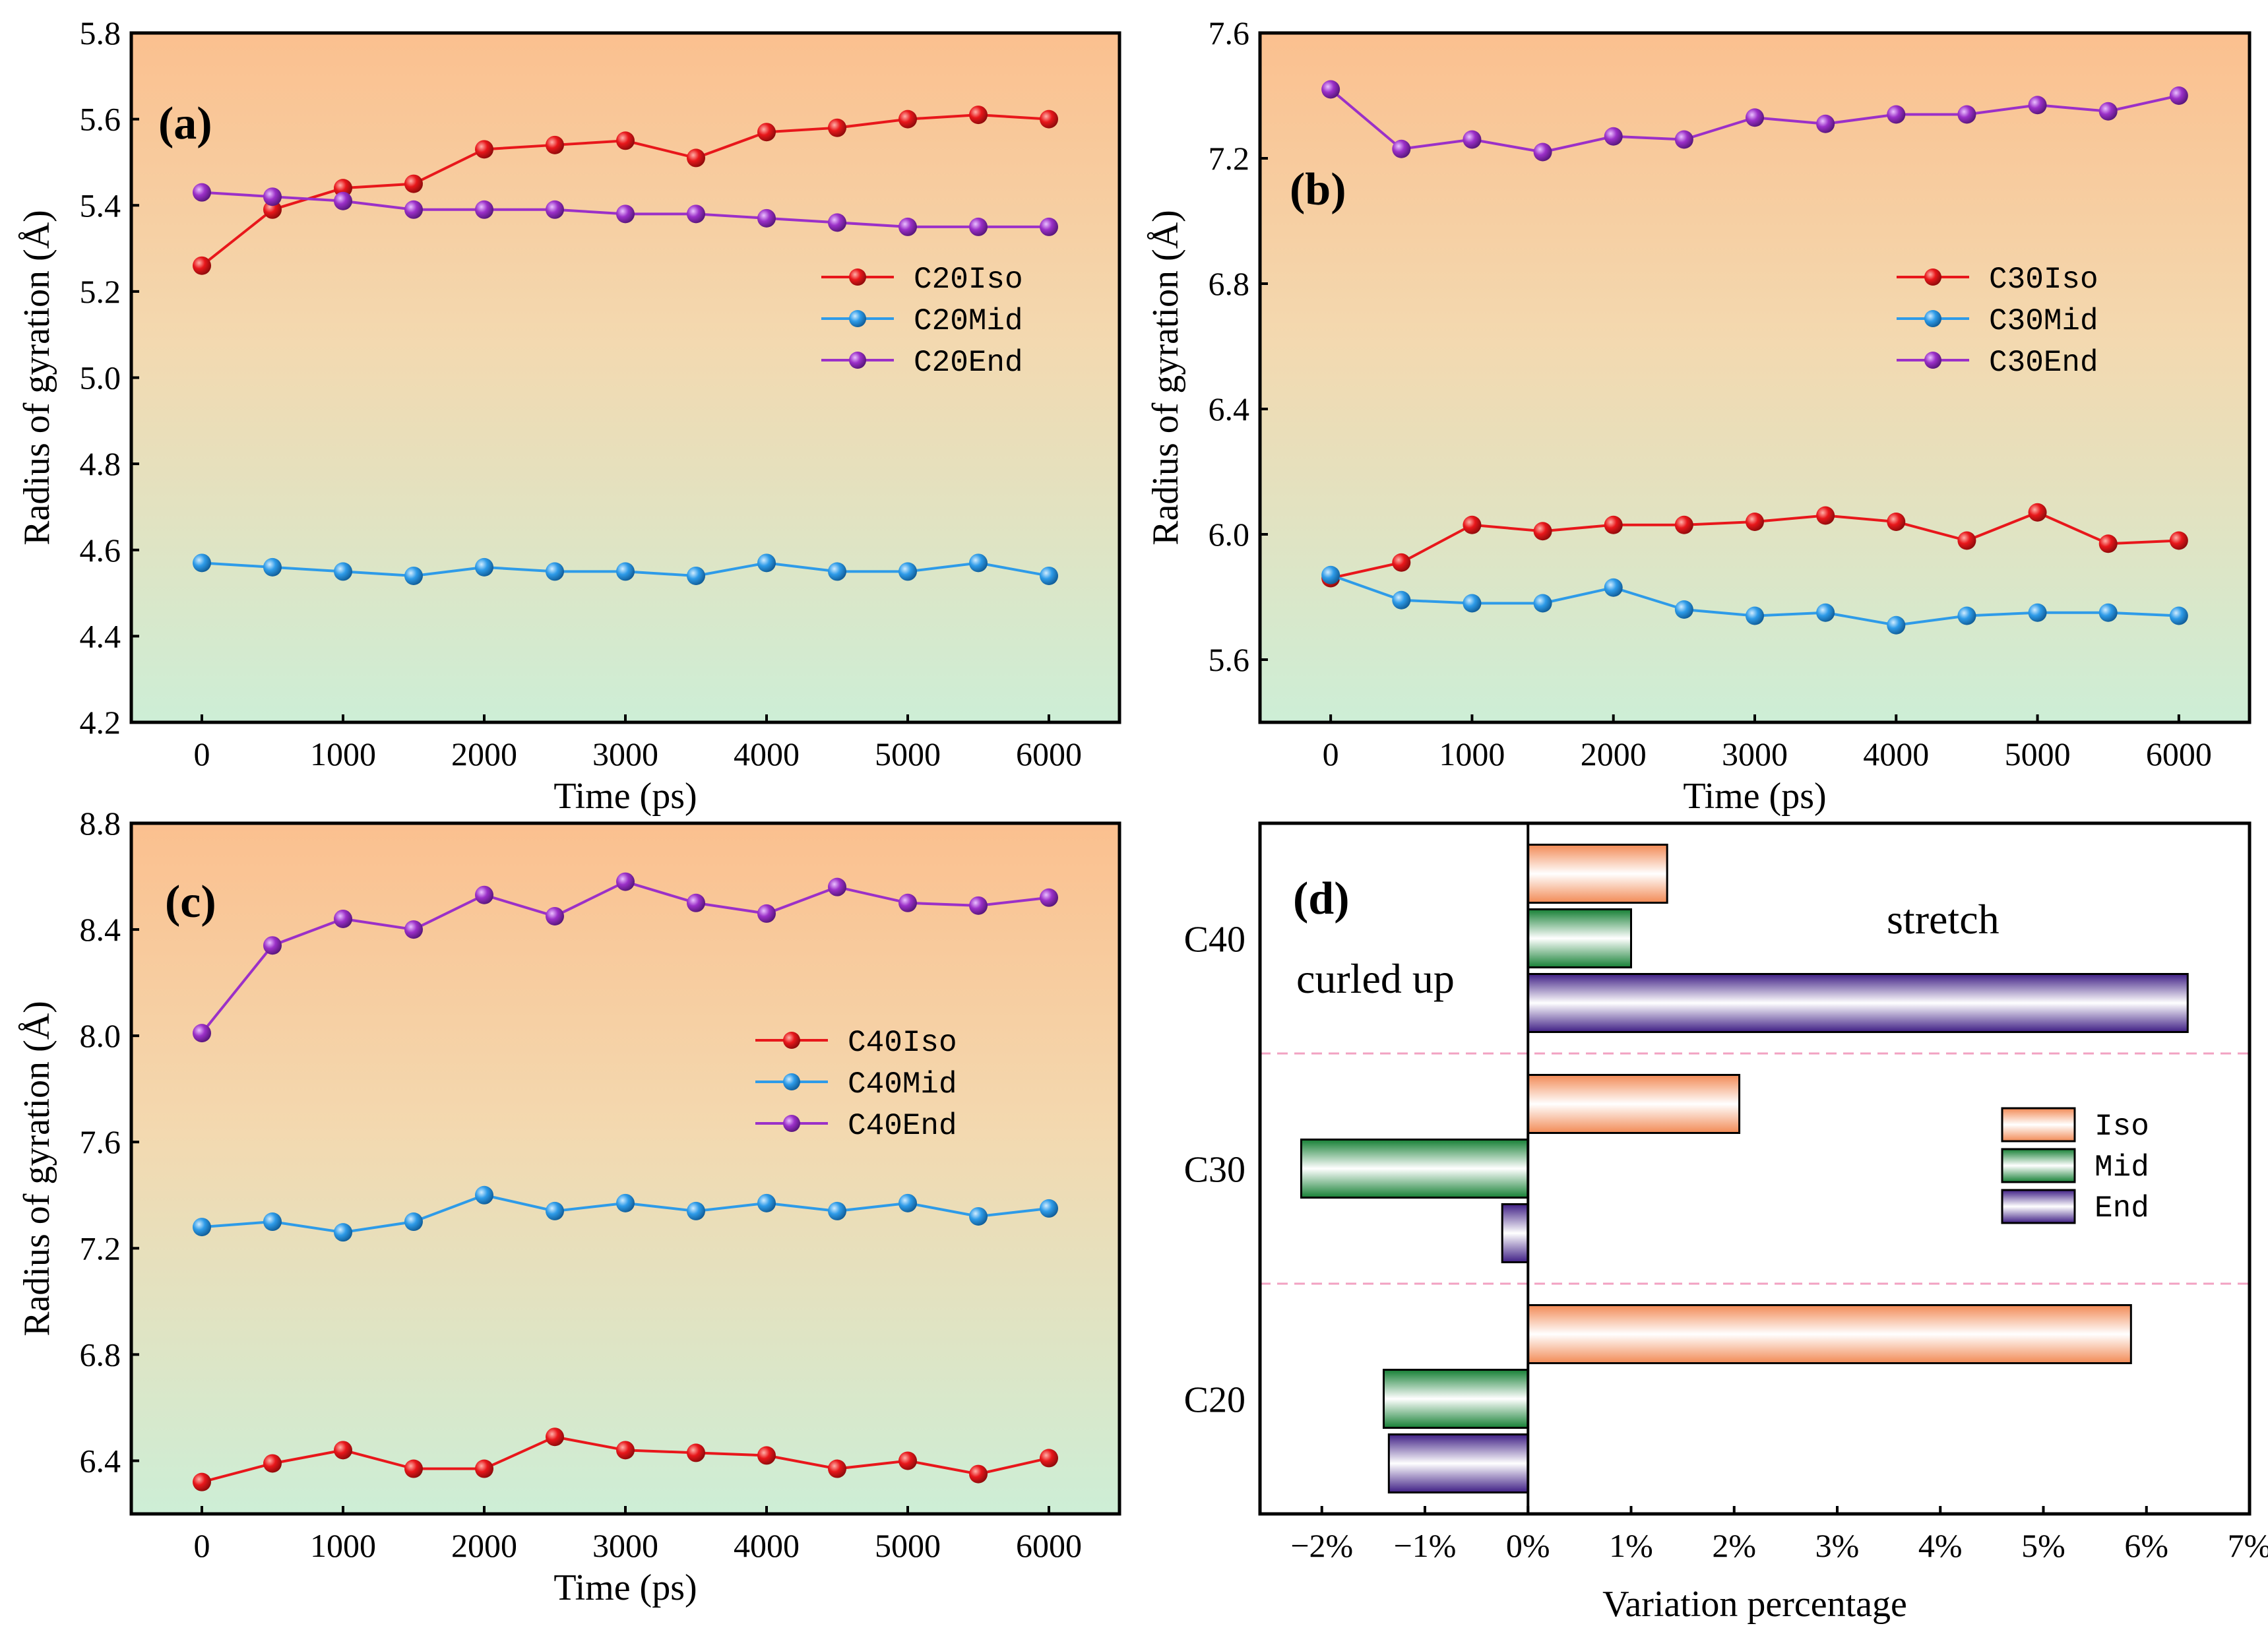 The image size is (2268, 1630). I want to click on x-tick-label: 1%, so click(1631, 1545).